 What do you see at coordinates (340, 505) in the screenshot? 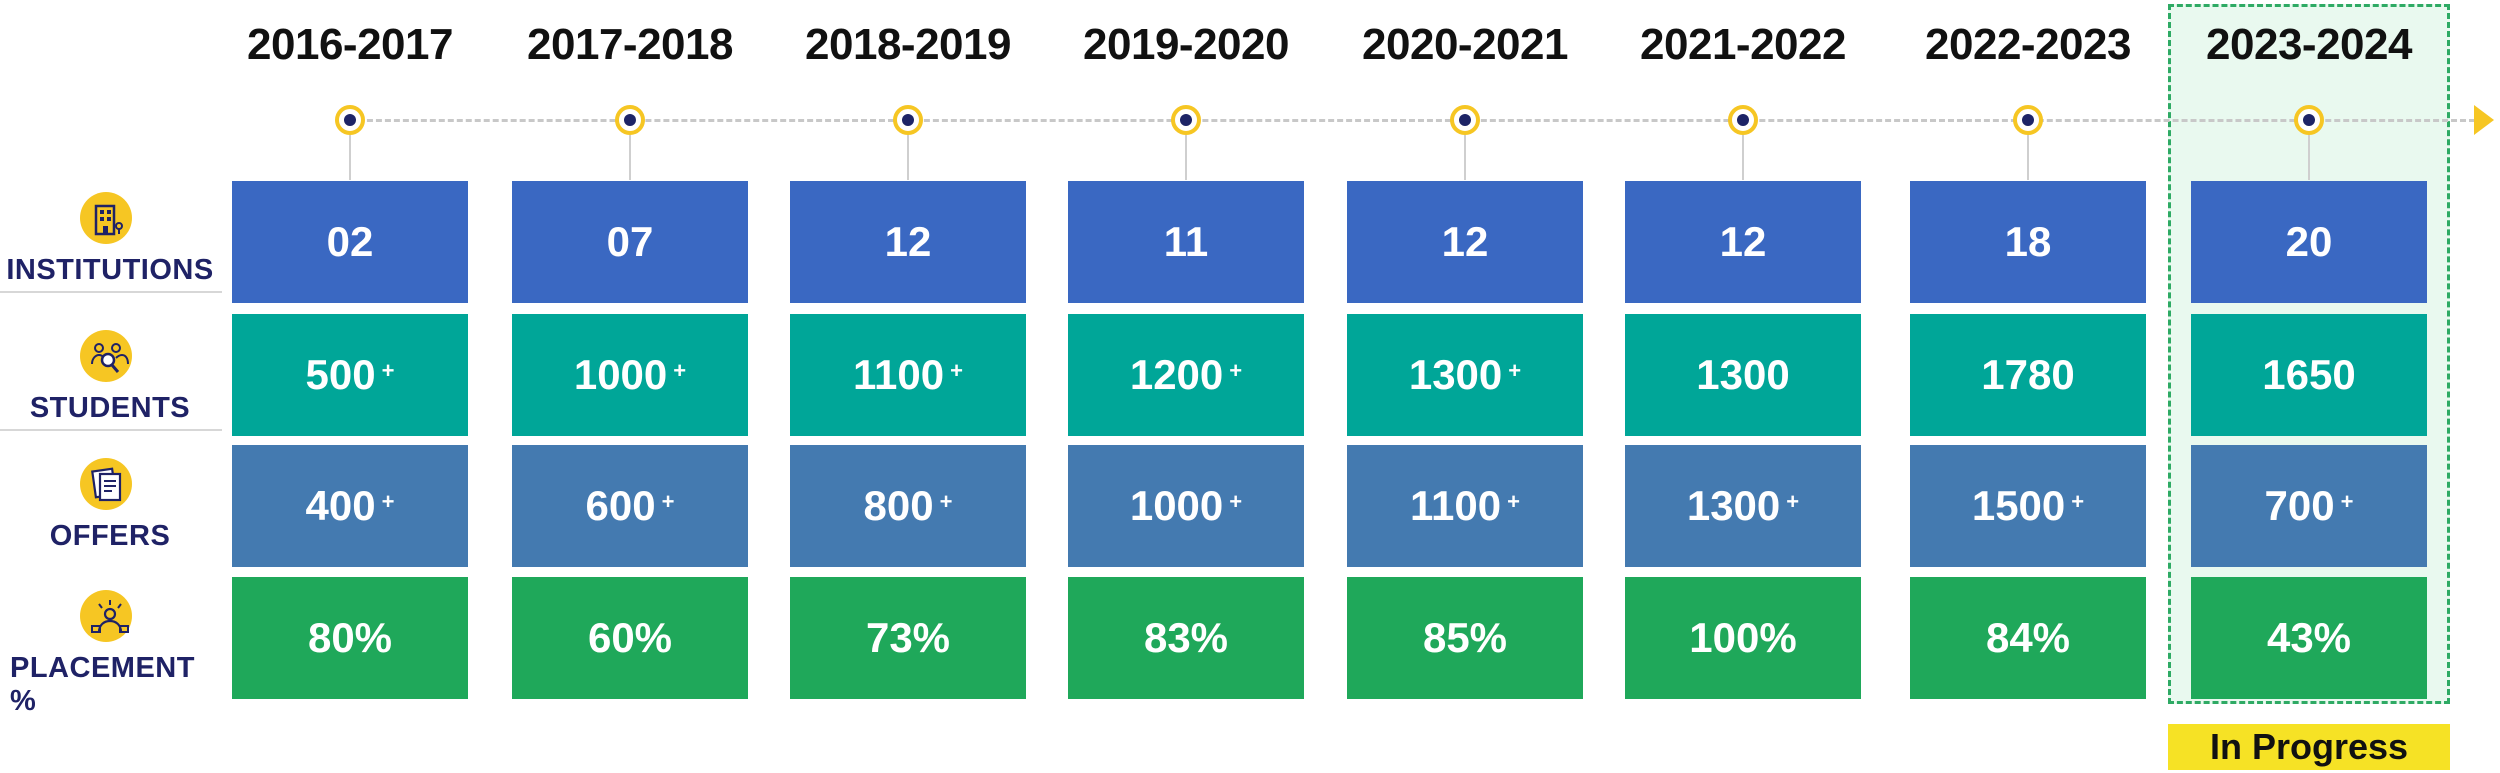
I see `stat-value: 400` at bounding box center [340, 505].